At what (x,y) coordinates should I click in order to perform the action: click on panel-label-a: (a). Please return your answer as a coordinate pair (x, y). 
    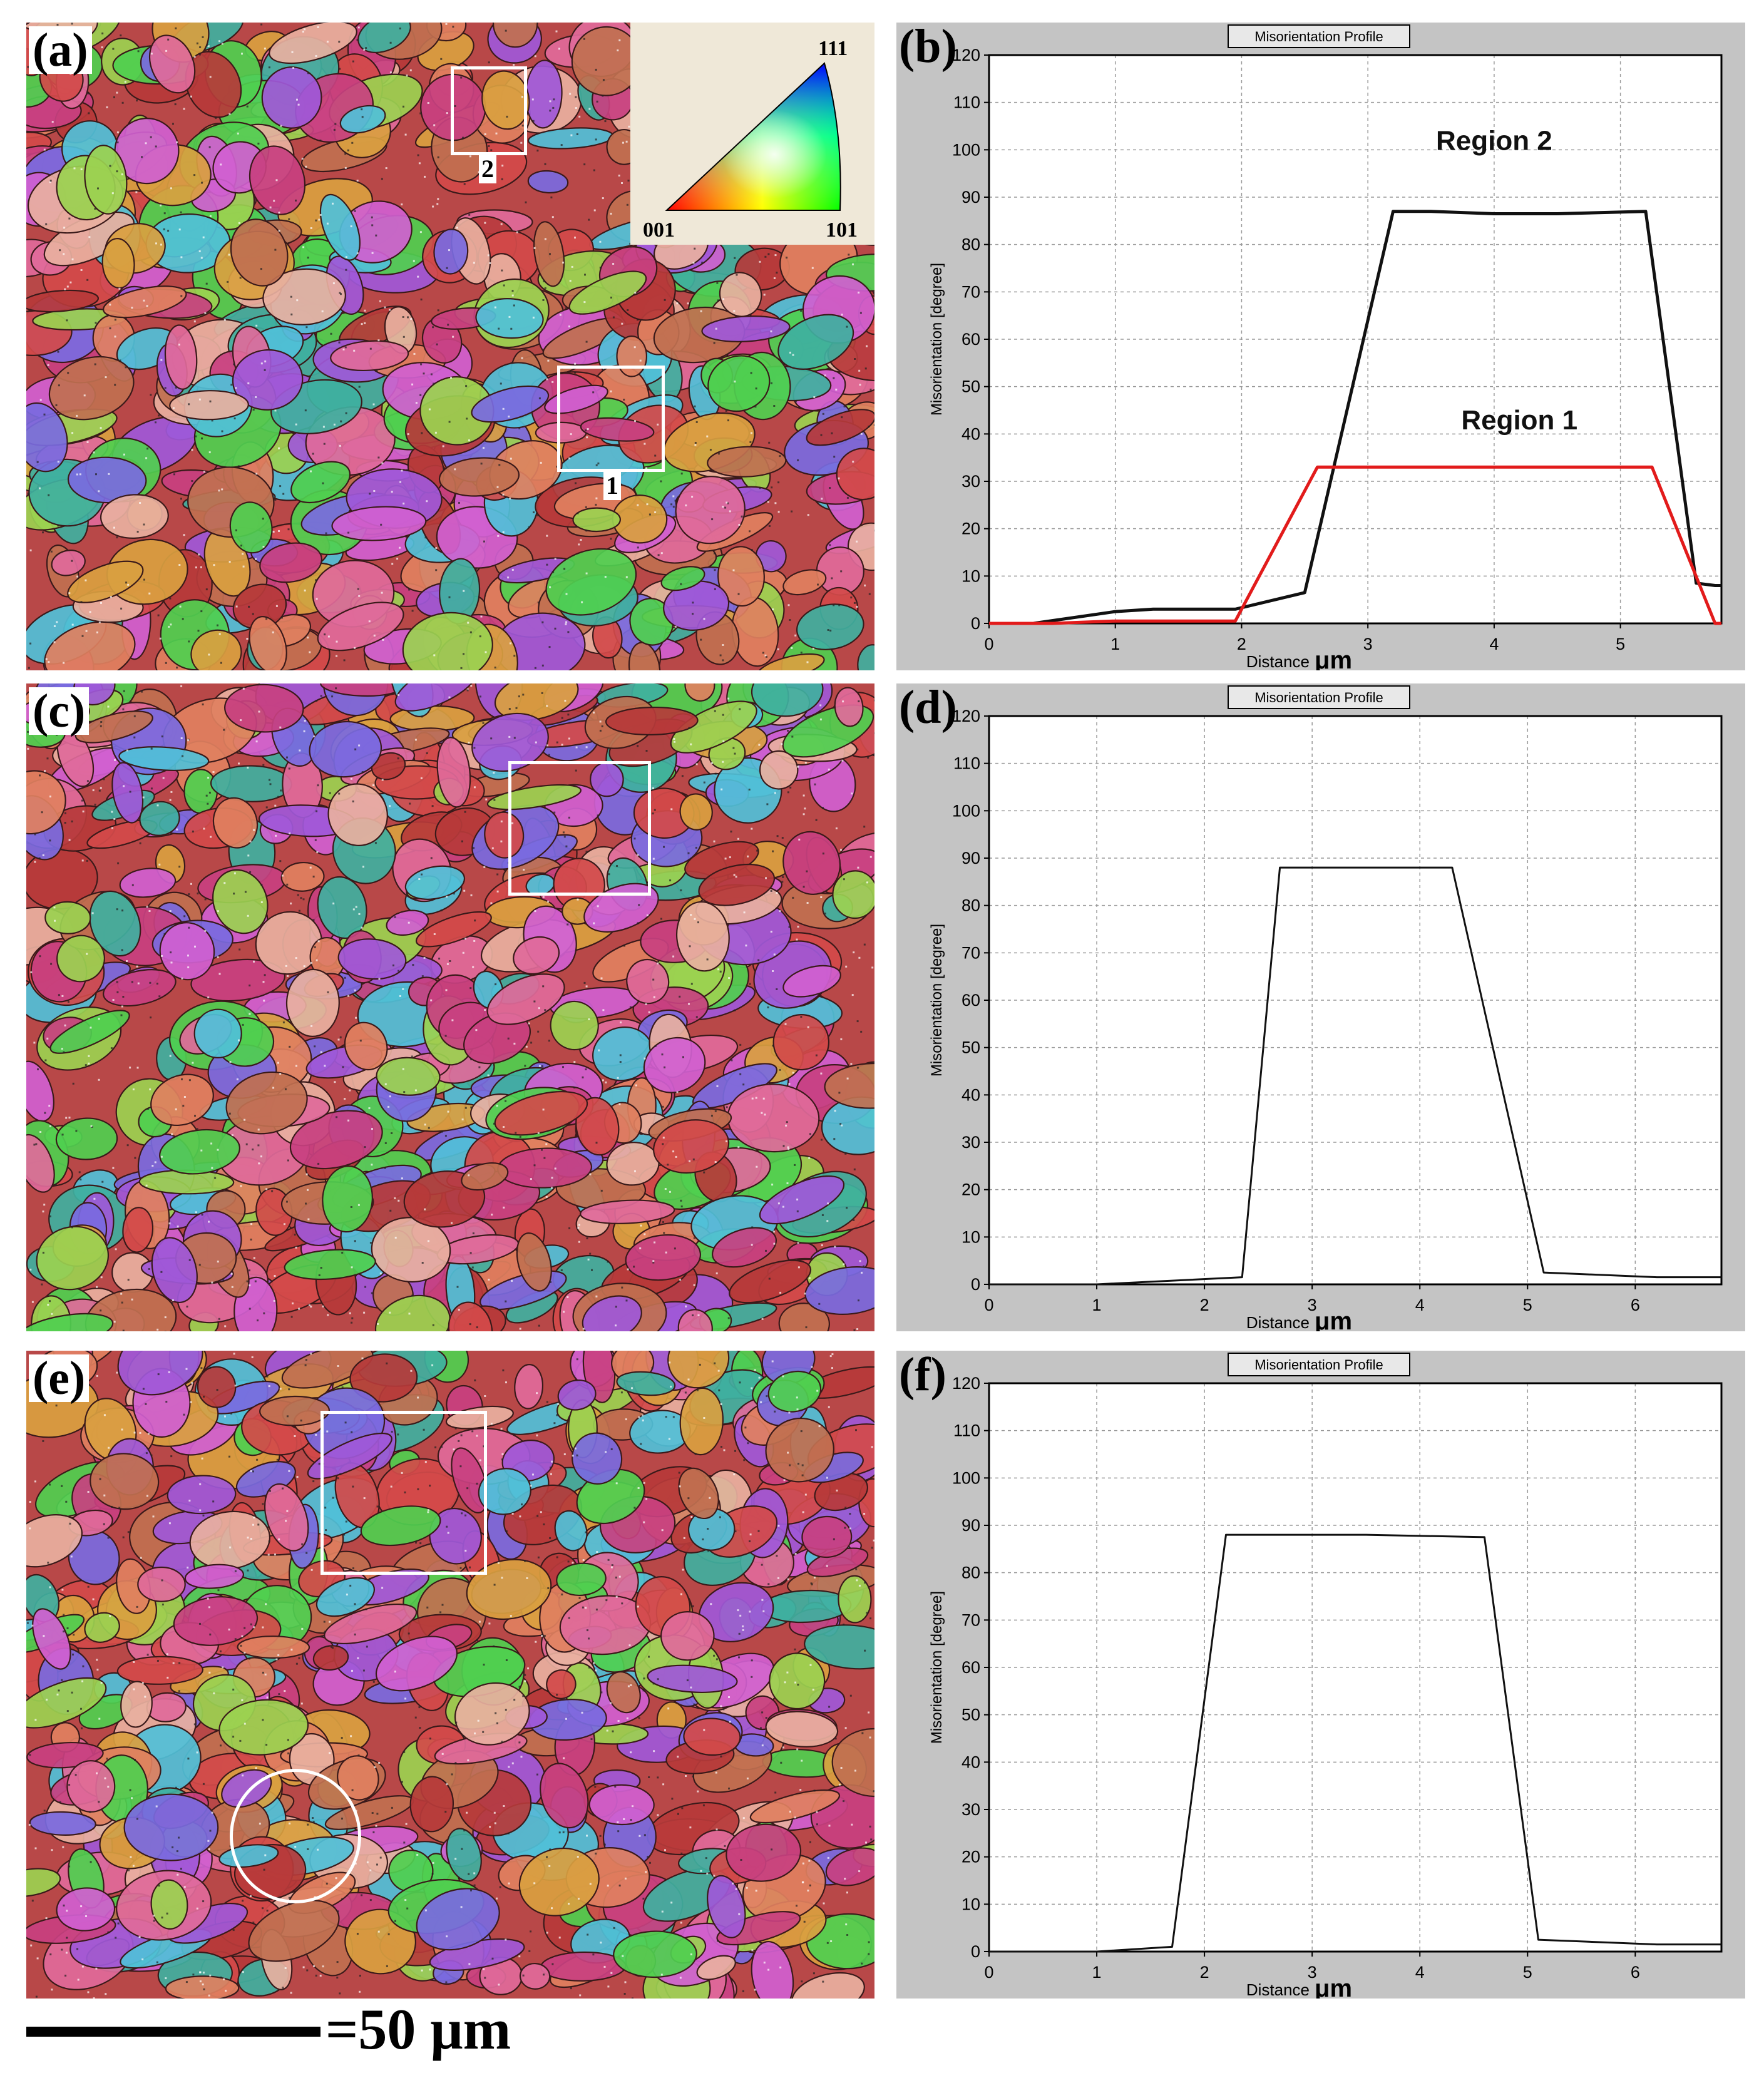
    Looking at the image, I should click on (61, 50).